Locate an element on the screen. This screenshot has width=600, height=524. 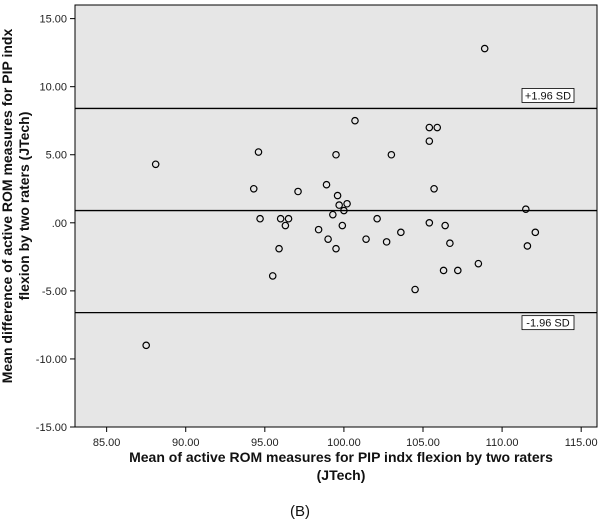
reference-label: +1.96 SD is located at coordinates (548, 96).